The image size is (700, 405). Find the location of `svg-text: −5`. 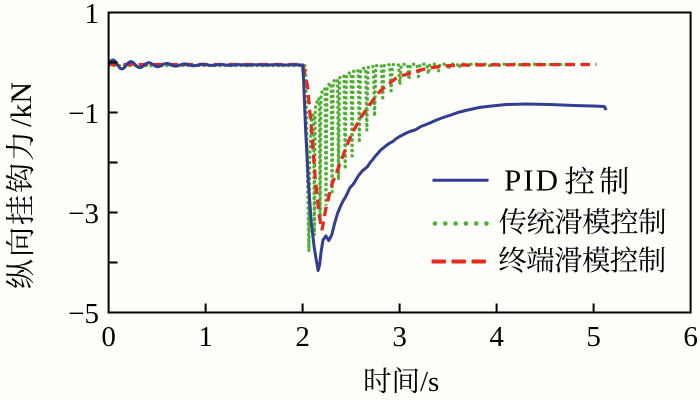

svg-text: −5 is located at coordinates (83, 314).